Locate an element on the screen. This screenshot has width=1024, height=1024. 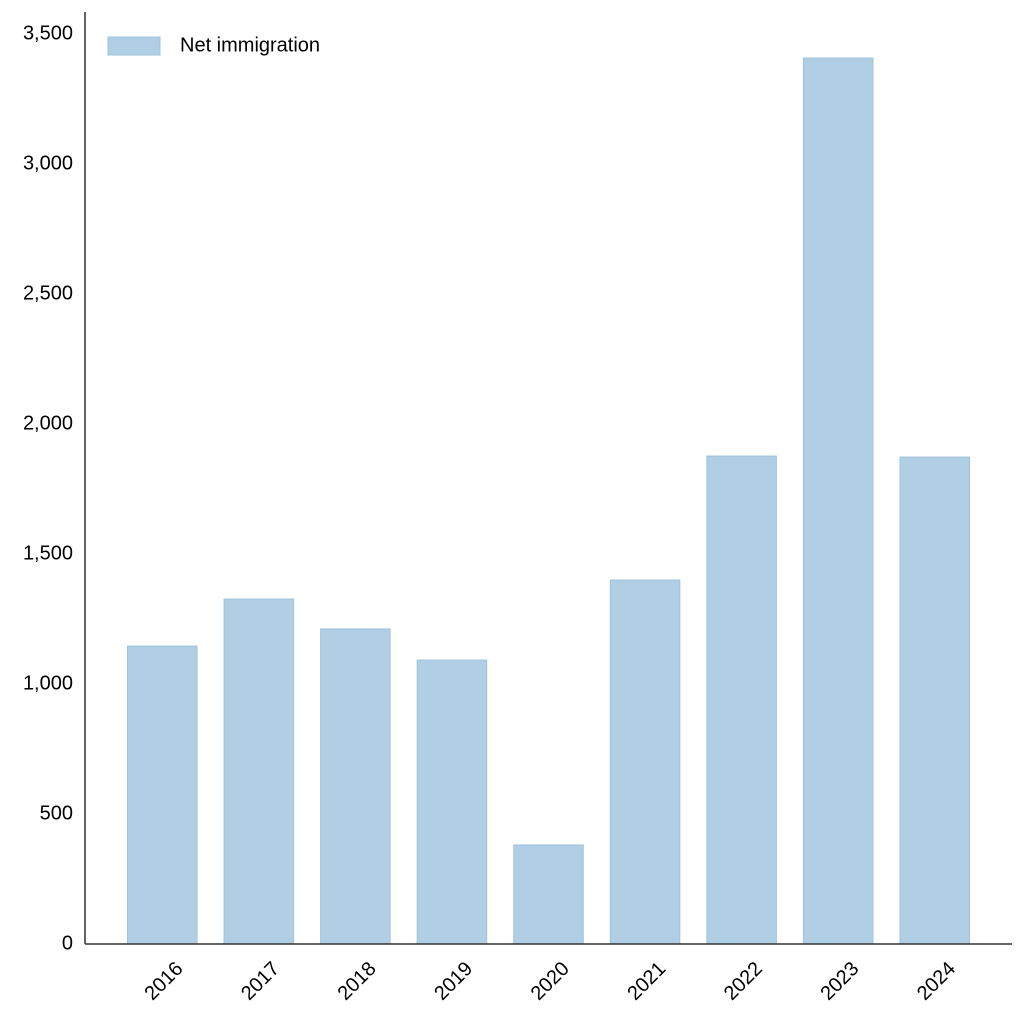
y-tick-label: 1,000 is located at coordinates (48, 683).